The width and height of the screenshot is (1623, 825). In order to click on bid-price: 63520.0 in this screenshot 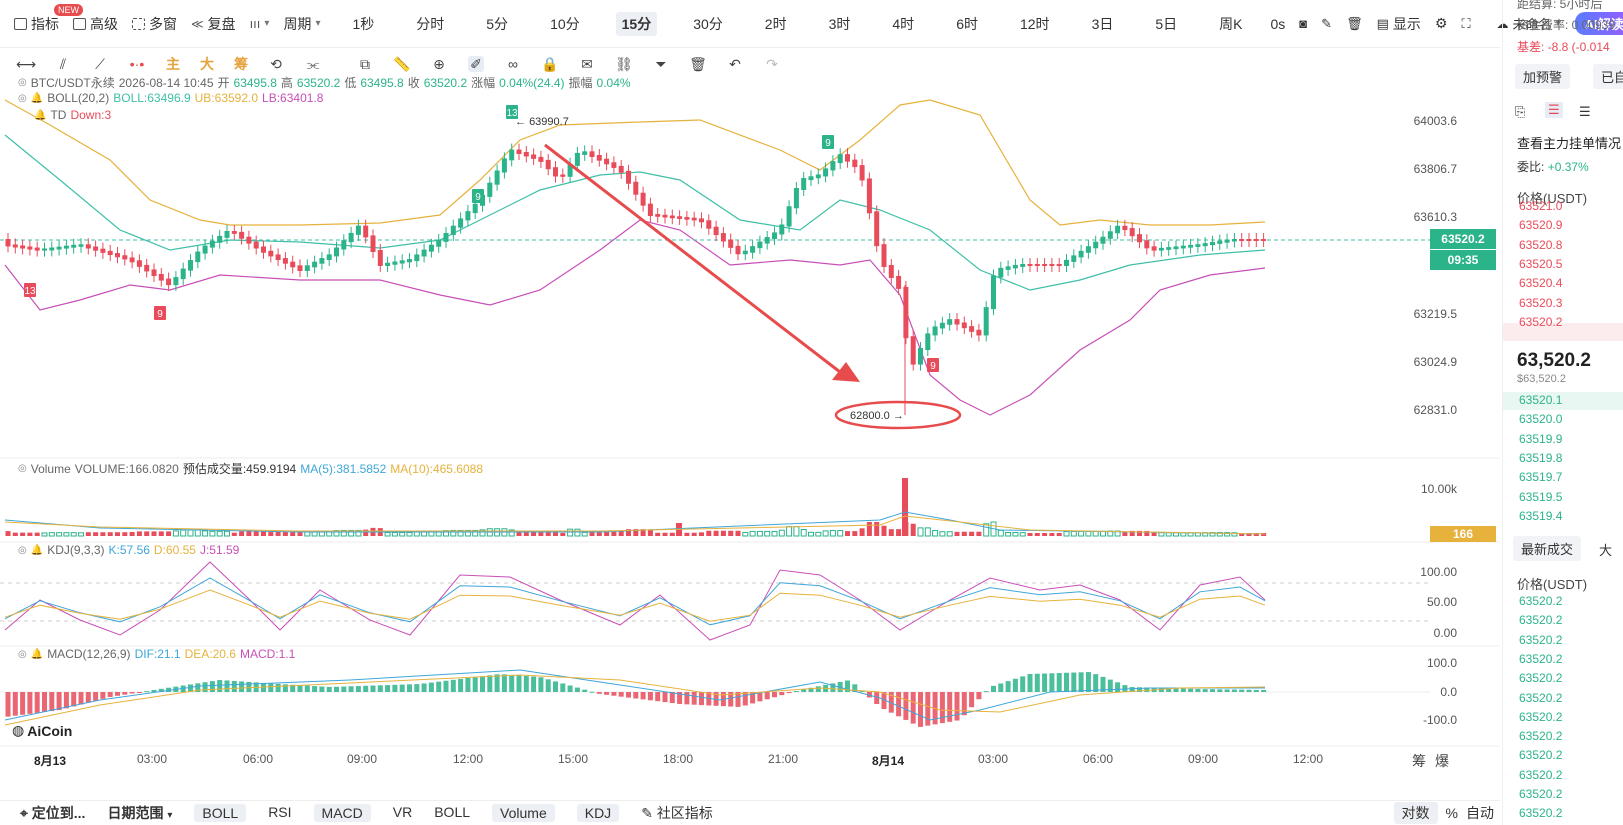, I will do `click(1541, 419)`.